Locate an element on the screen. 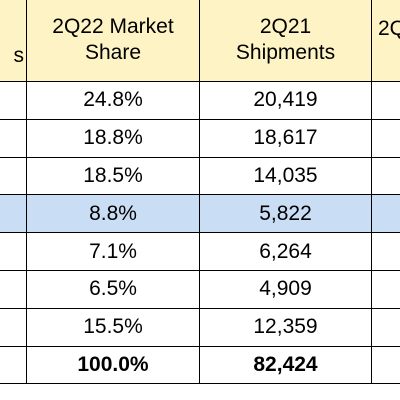  cell-text: 82,424 is located at coordinates (285, 364).